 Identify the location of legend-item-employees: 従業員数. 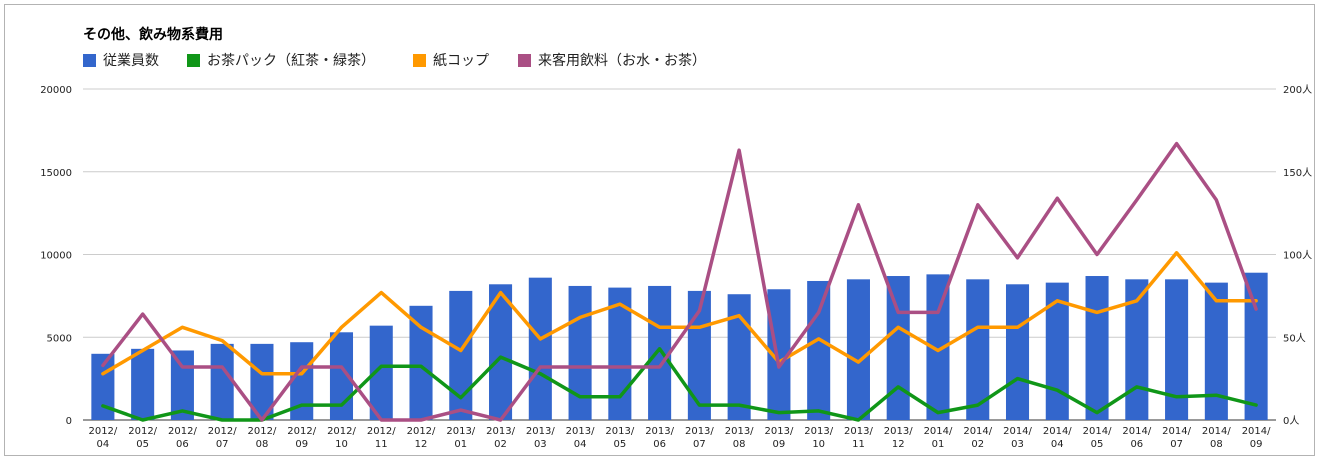
(121, 60).